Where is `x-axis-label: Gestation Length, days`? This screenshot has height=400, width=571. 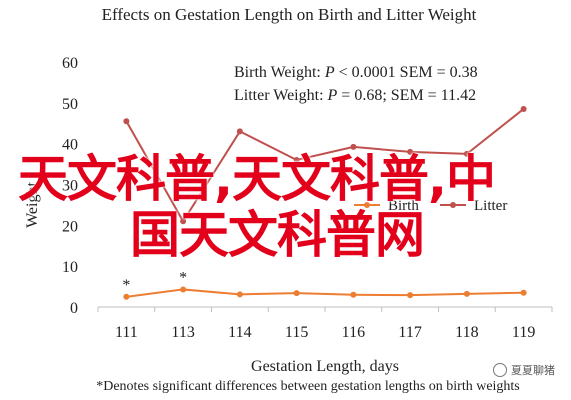 x-axis-label: Gestation Length, days is located at coordinates (325, 366).